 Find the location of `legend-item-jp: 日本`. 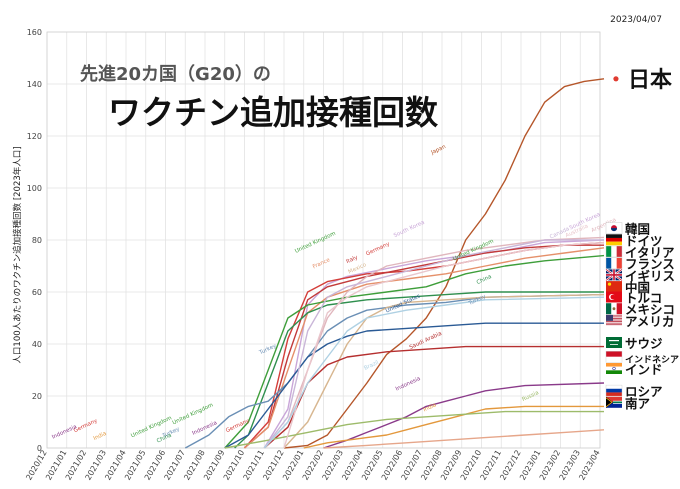

legend-item-jp: 日本 is located at coordinates (650, 80).